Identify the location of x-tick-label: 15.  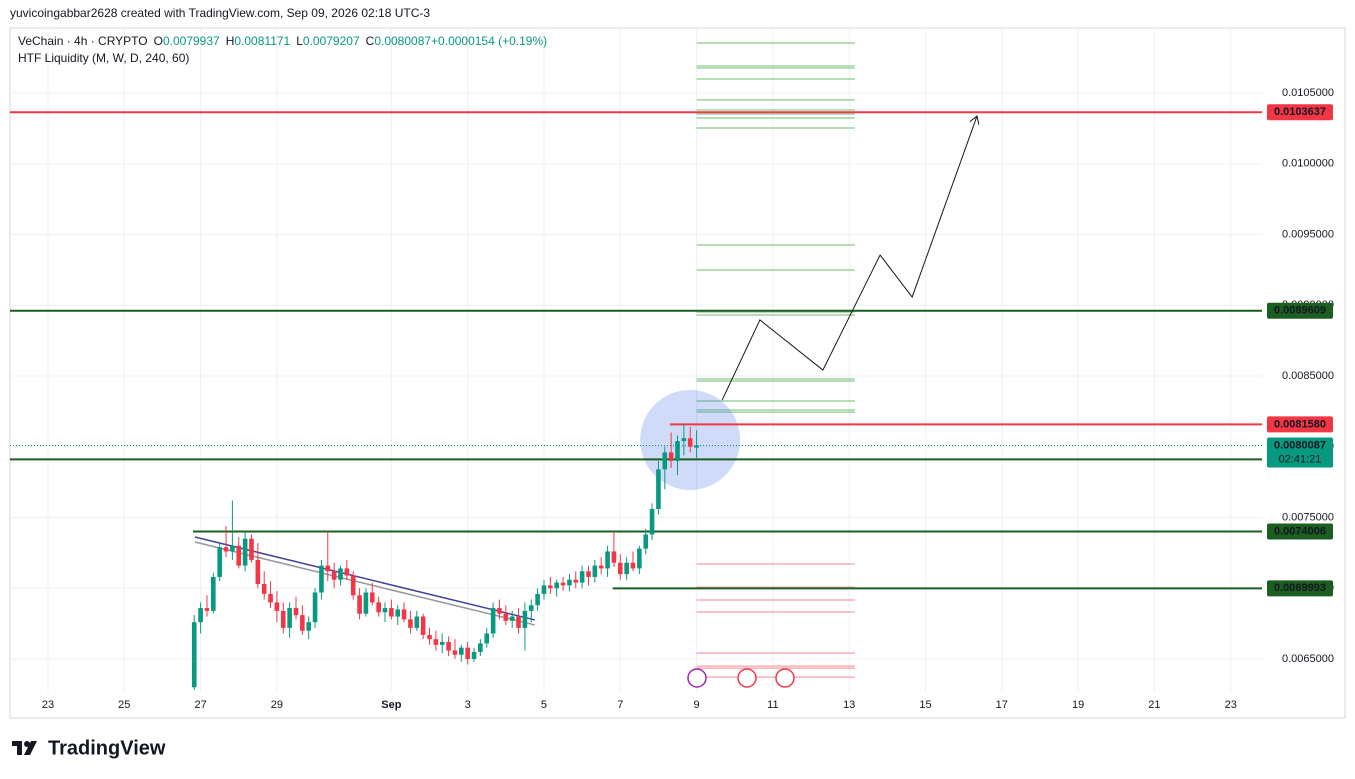
(925, 705).